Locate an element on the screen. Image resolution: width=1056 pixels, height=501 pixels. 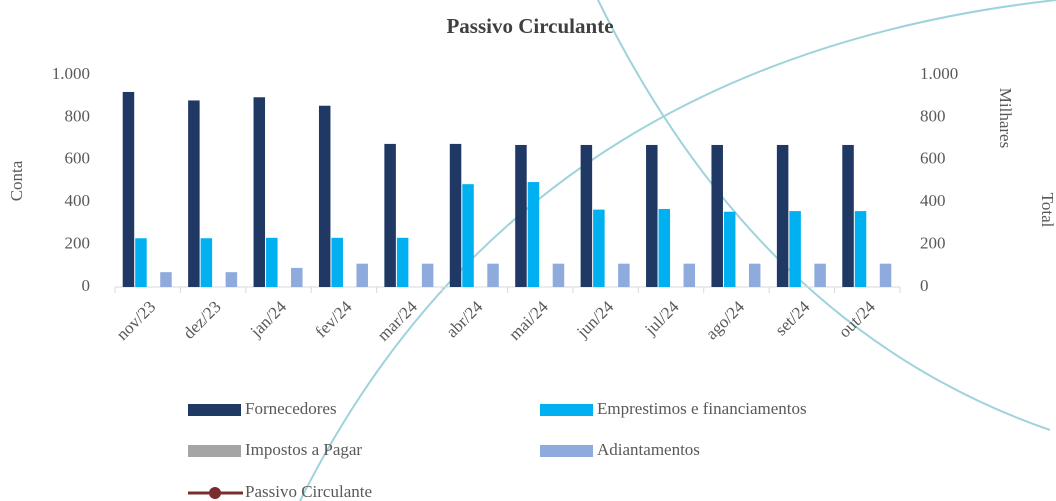
legend-label: Passivo Circulante is located at coordinates (308, 491).